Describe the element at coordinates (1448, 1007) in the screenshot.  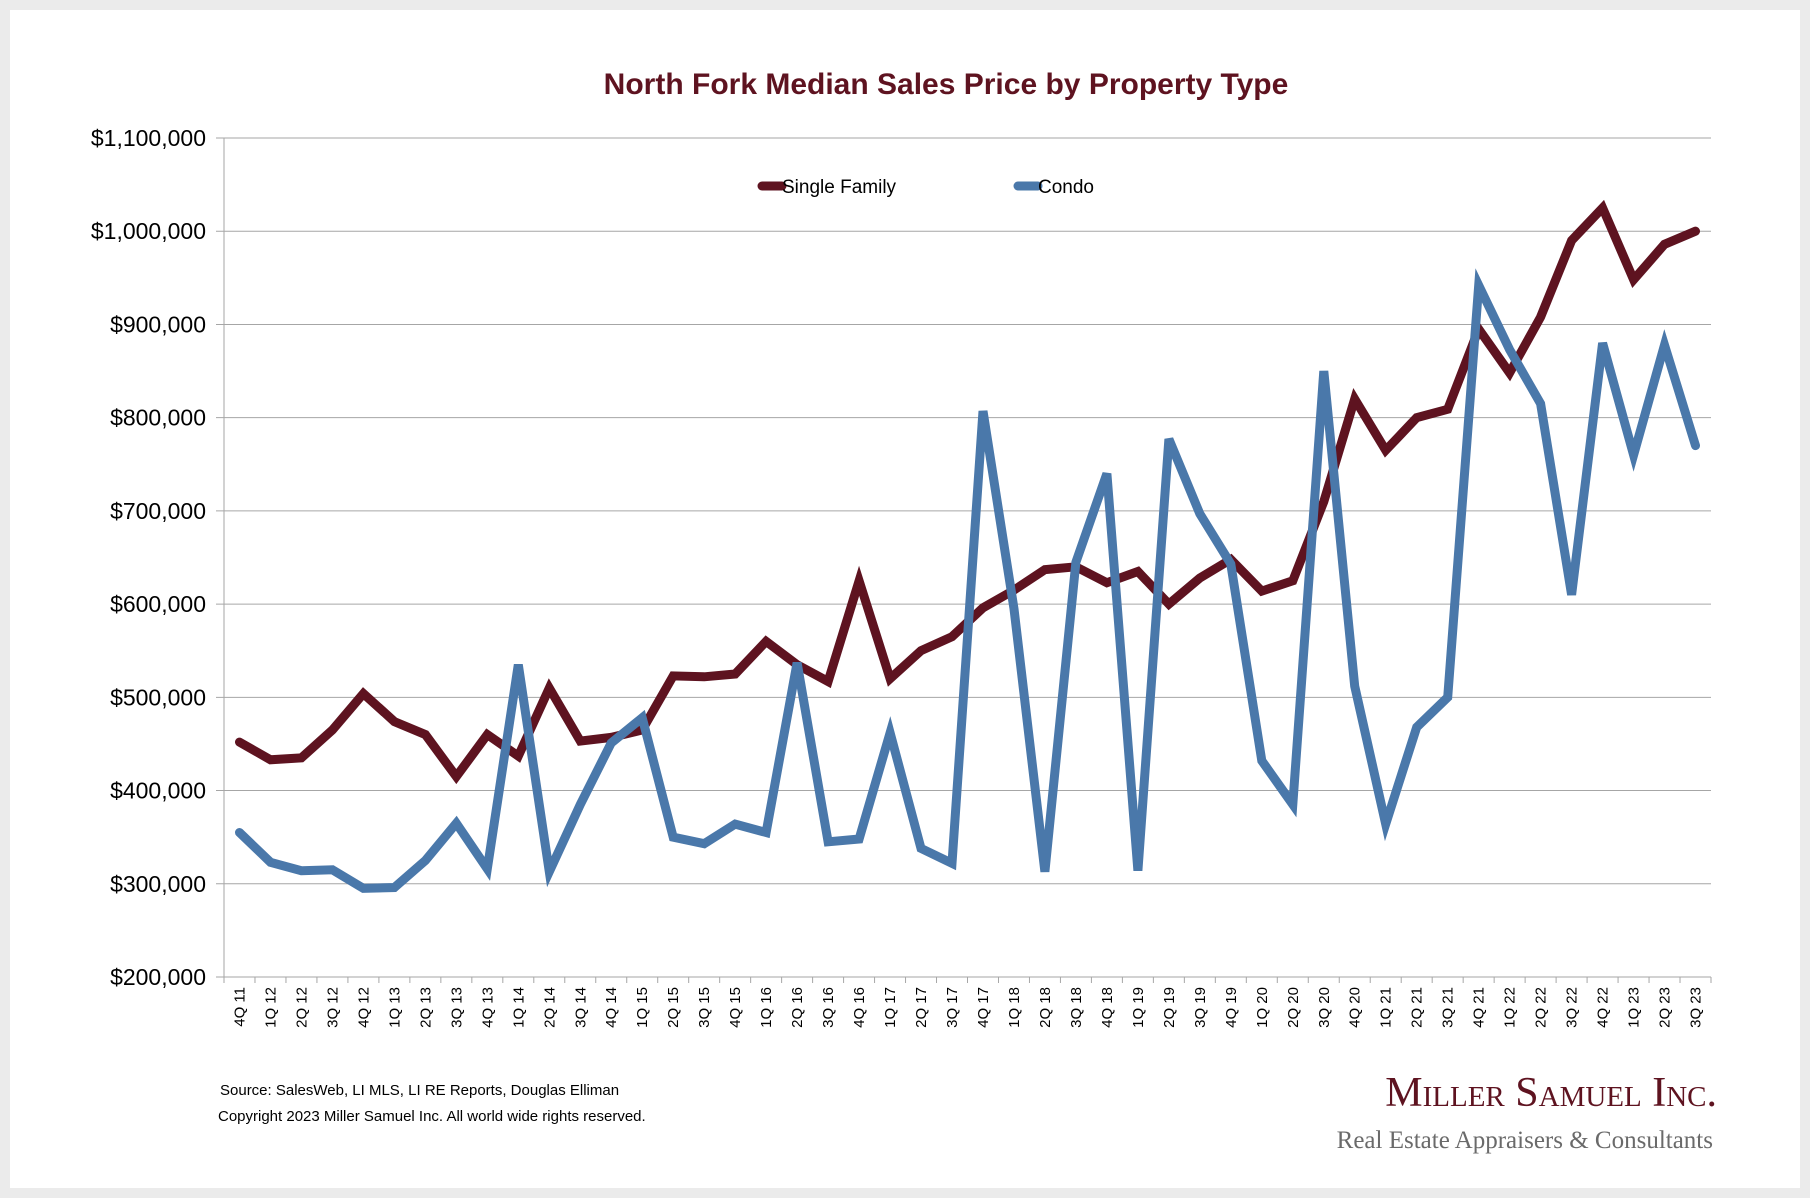
I see `x-tick-label: 3Q 21` at that location.